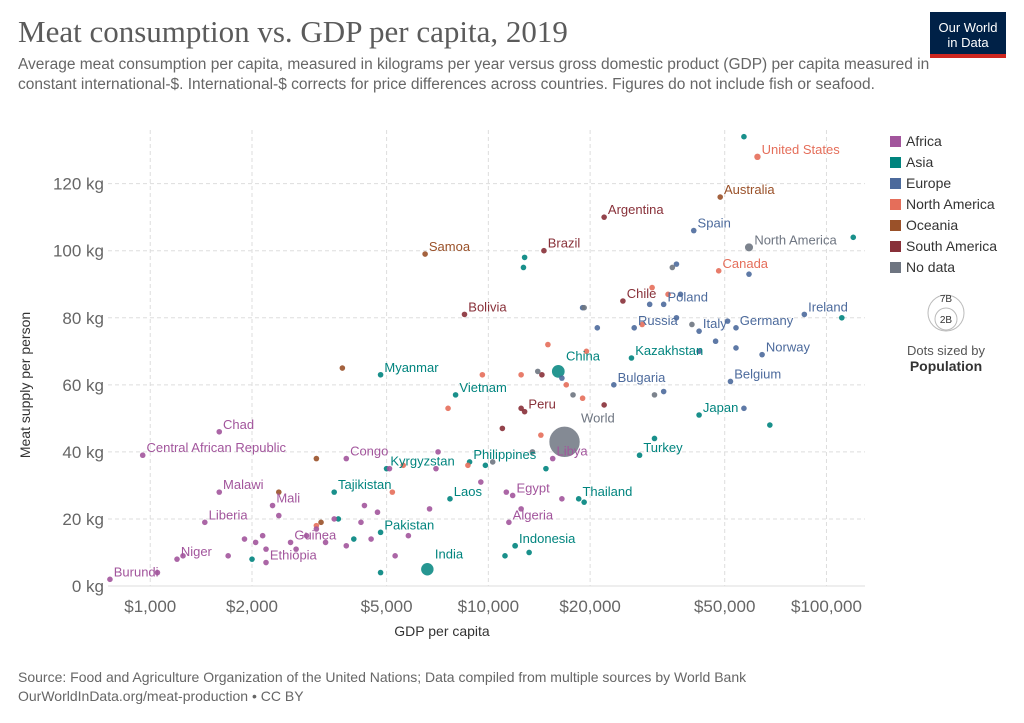 This screenshot has width=1024, height=723. What do you see at coordinates (968, 35) in the screenshot?
I see `owid-logo: Our World in Data` at bounding box center [968, 35].